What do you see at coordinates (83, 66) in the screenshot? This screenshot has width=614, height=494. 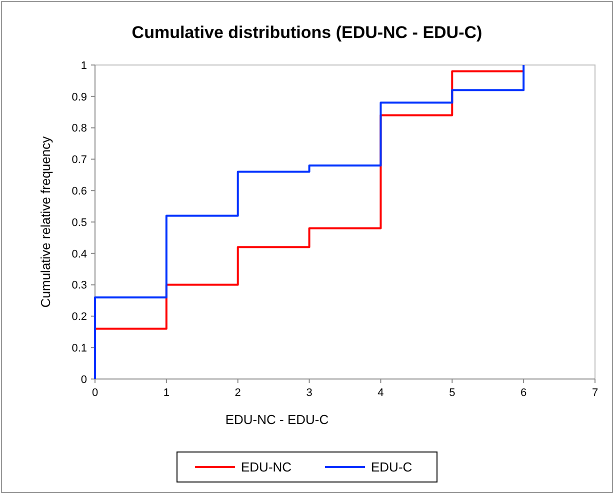 I see `y-tick-label: 1` at bounding box center [83, 66].